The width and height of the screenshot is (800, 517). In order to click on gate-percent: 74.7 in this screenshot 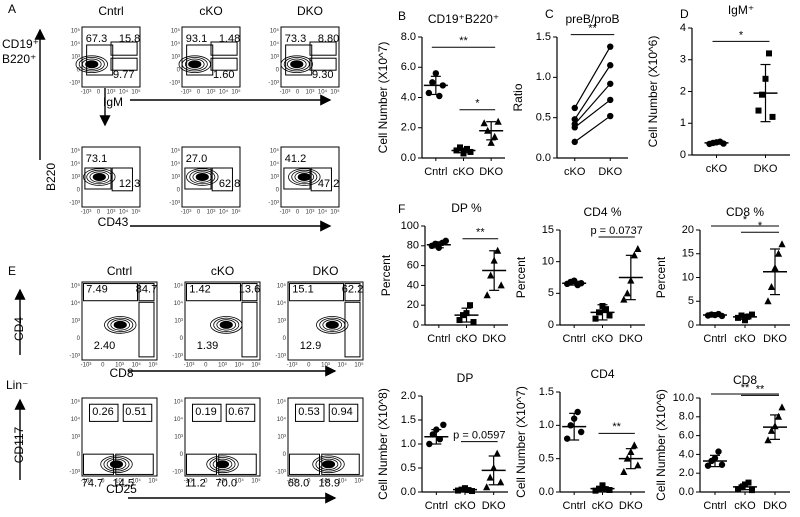, I will do `click(92, 484)`.